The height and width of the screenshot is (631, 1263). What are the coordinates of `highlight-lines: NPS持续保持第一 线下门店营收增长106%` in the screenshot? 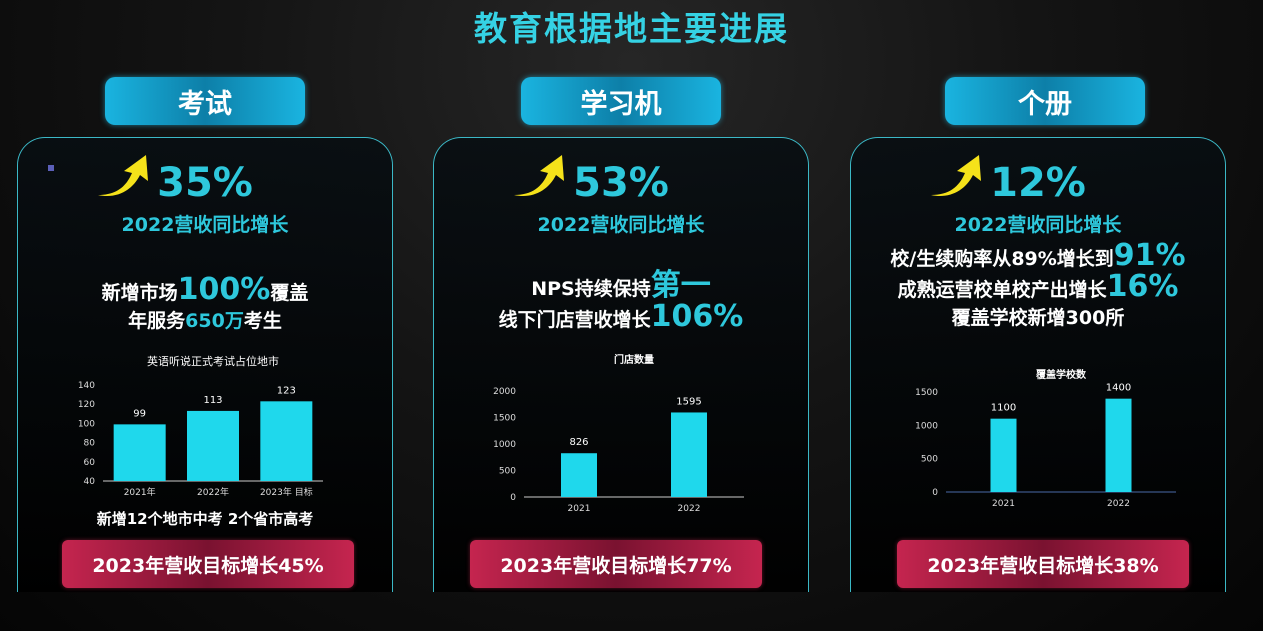 It's located at (621, 301).